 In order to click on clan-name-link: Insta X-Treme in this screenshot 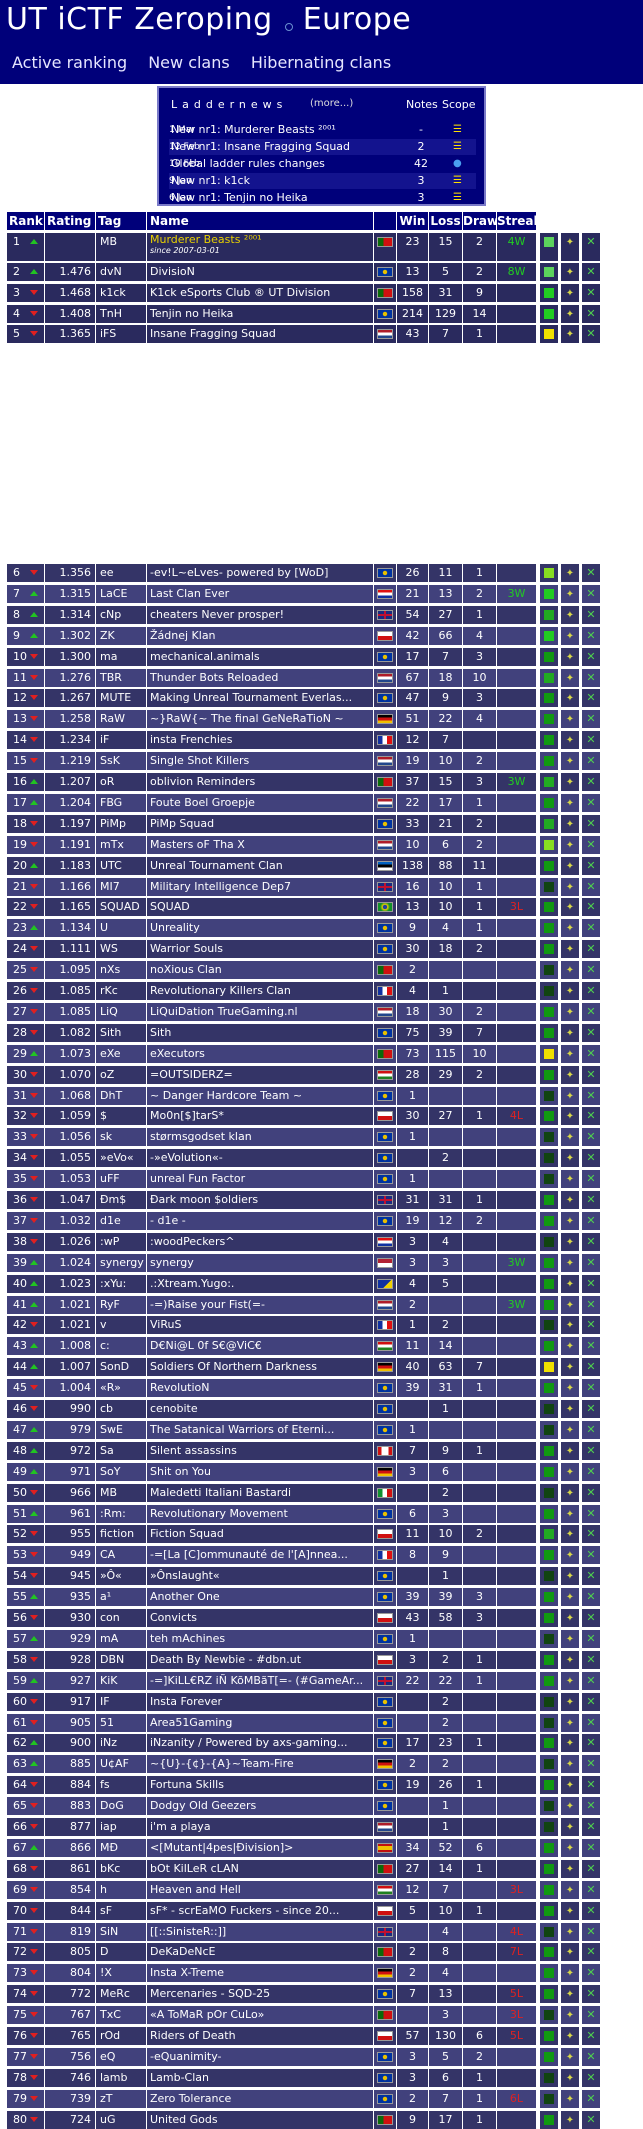, I will do `click(260, 1973)`.